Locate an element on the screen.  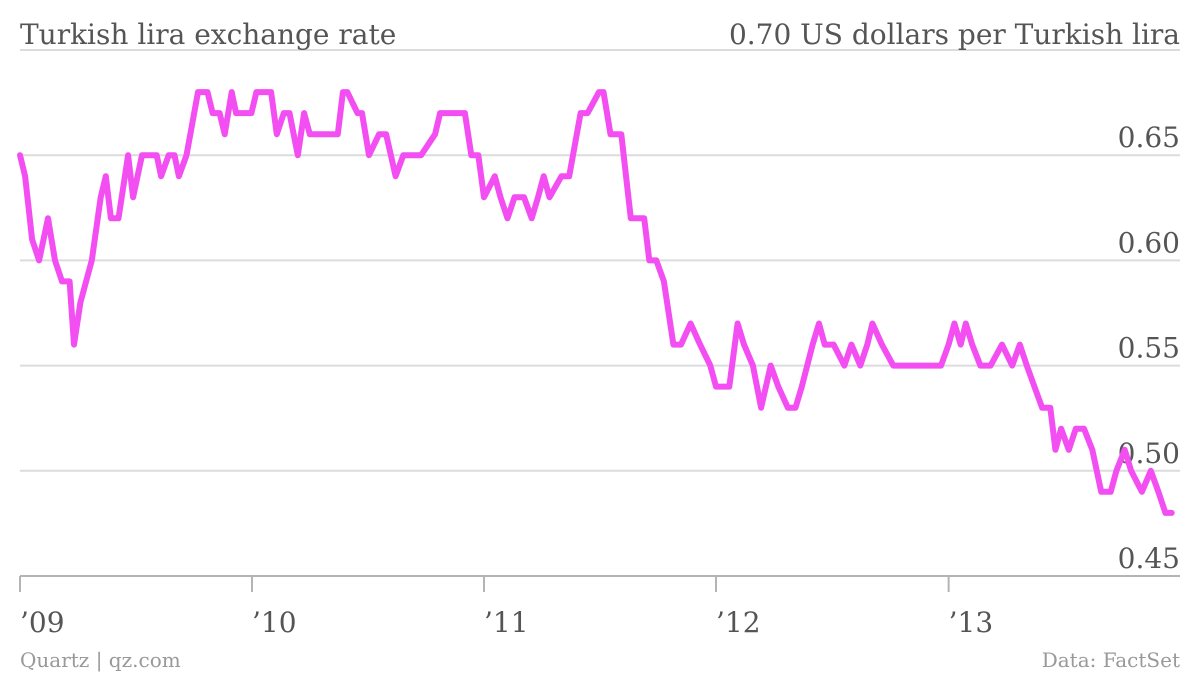
y-tick-label: 0.45 is located at coordinates (1149, 558).